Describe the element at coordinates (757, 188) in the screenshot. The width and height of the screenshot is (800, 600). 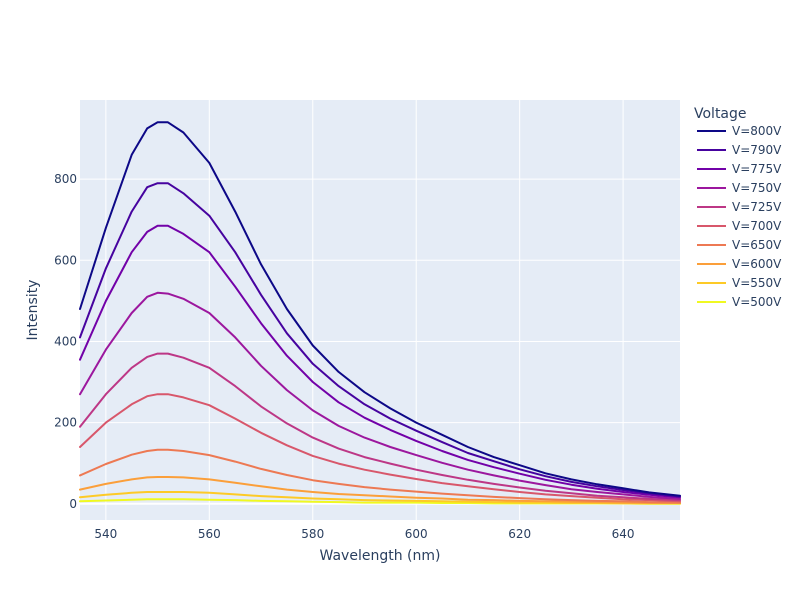
I see `legend-label: V=750V` at that location.